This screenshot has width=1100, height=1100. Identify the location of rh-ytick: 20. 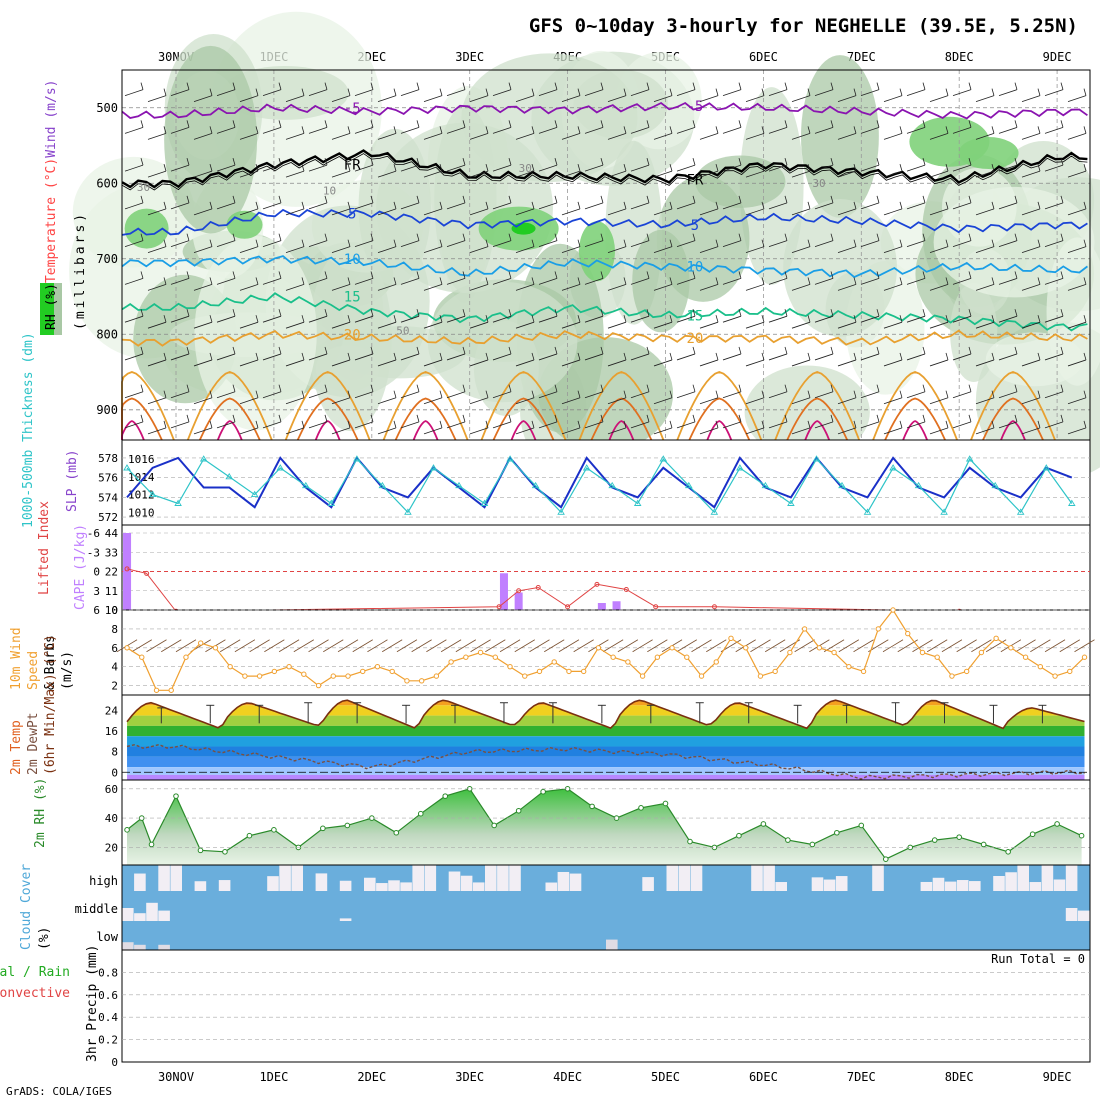
(111, 847).